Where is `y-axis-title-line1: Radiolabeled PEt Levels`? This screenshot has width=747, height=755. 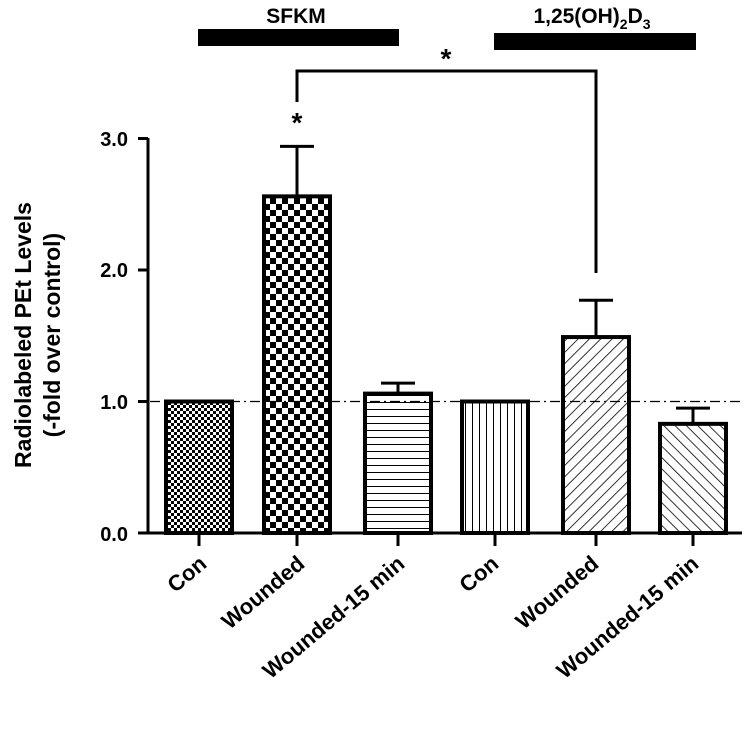
y-axis-title-line1: Radiolabeled PEt Levels is located at coordinates (23, 335).